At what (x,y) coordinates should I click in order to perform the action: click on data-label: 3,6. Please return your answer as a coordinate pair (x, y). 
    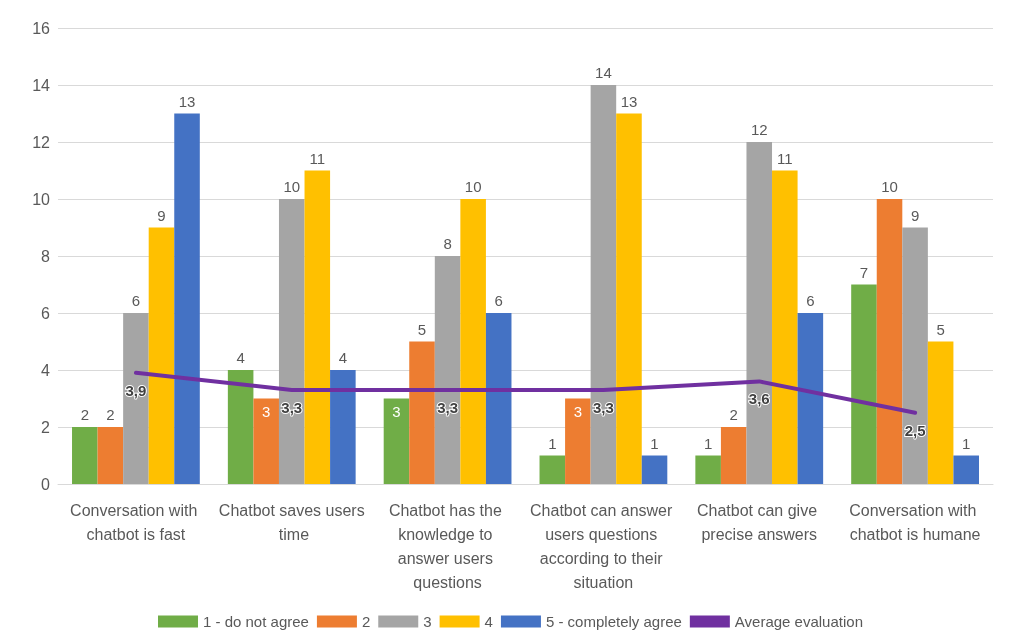
    Looking at the image, I should click on (759, 399).